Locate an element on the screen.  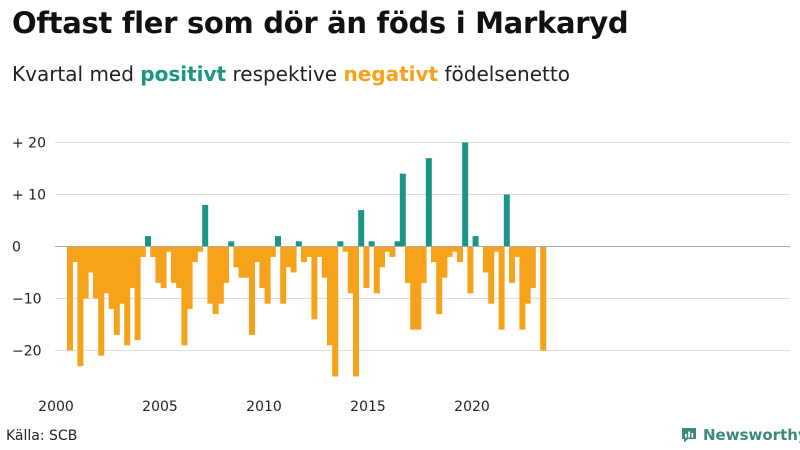
y-tick-label: −10 is located at coordinates (27, 300).